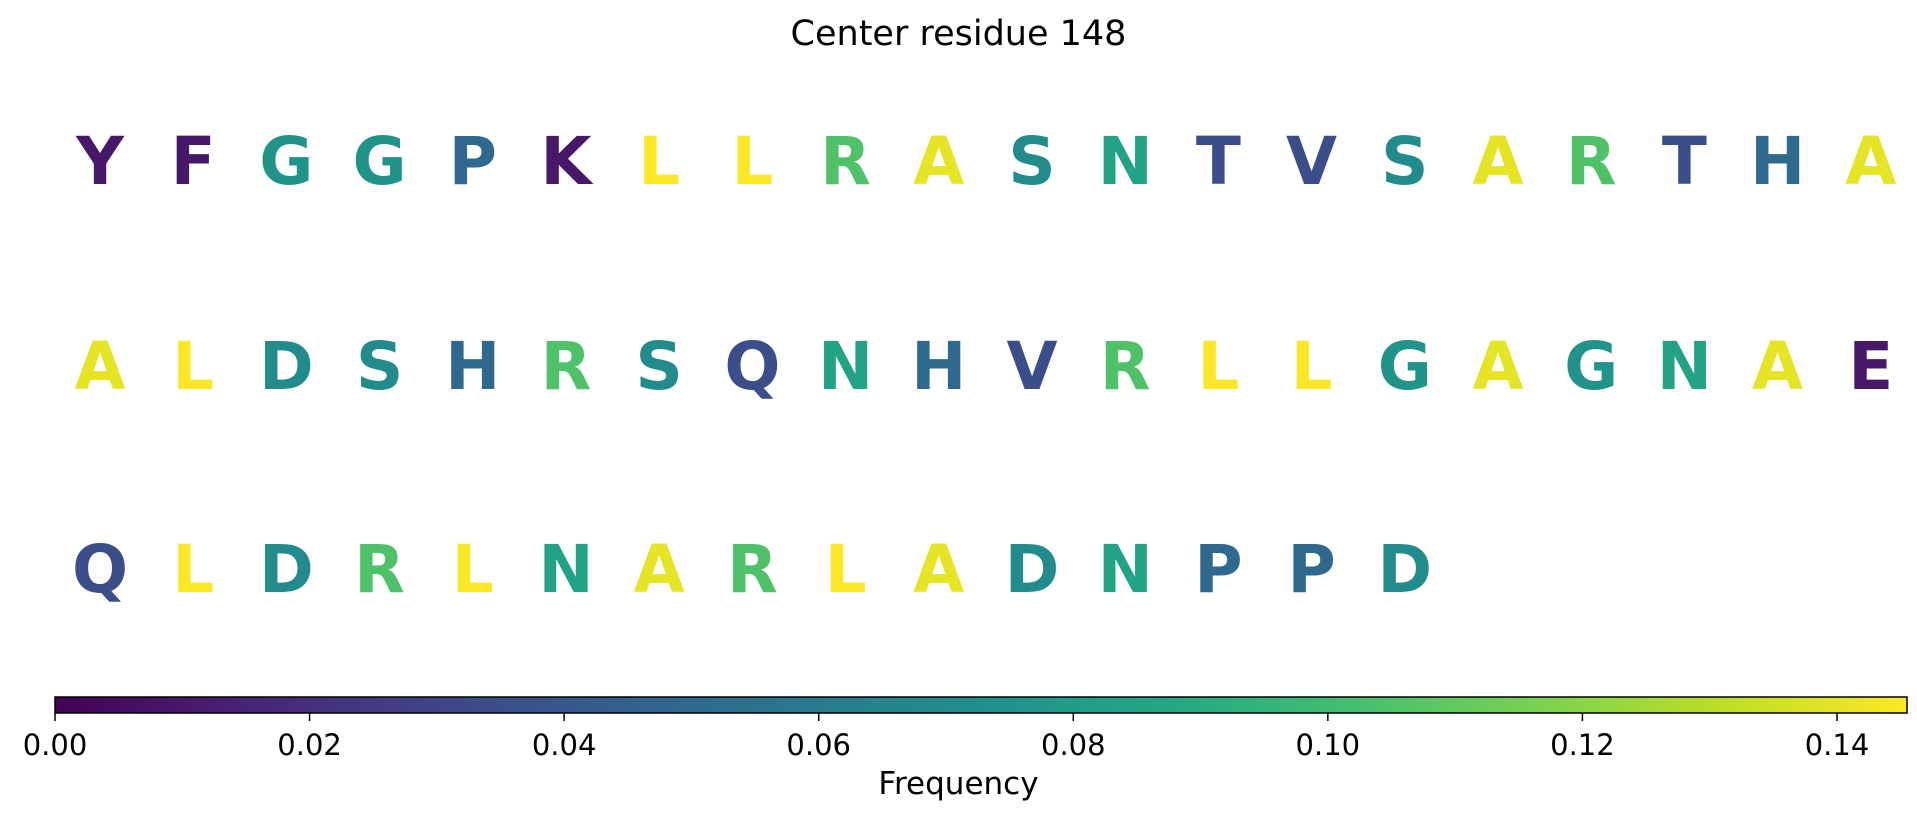 The width and height of the screenshot is (1917, 822). Describe the element at coordinates (55, 745) in the screenshot. I see `colorbar-tick-label: 0.00` at that location.